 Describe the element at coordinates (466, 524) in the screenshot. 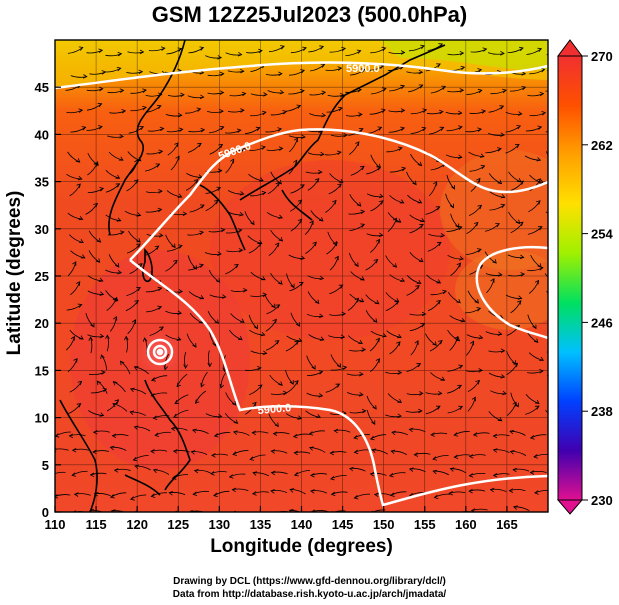

I see `x-tick-label: 160` at that location.